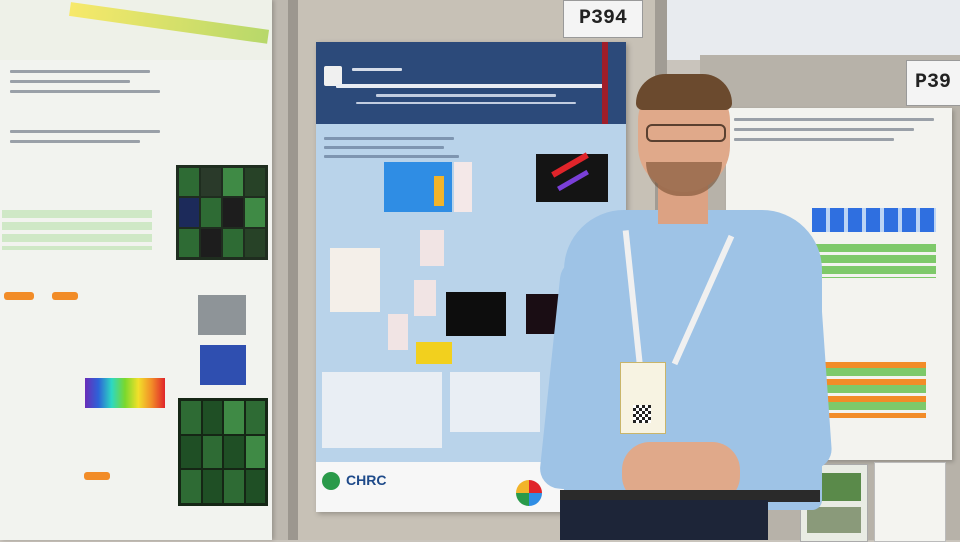  Describe the element at coordinates (439, 191) in the screenshot. I see `poster-bar-orange` at that location.